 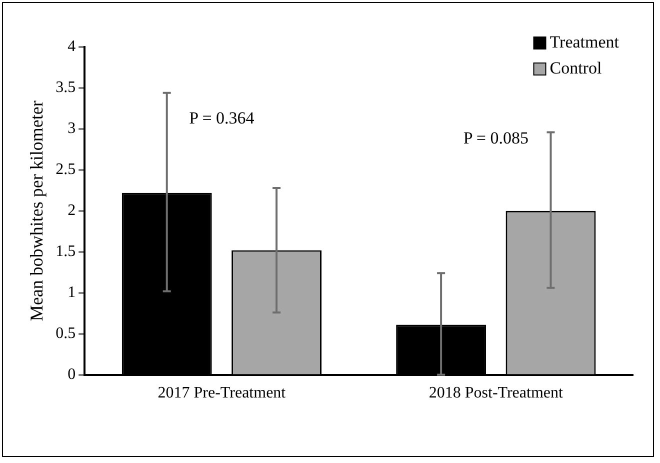 I want to click on annotation: P = 0.364, so click(x=222, y=118).